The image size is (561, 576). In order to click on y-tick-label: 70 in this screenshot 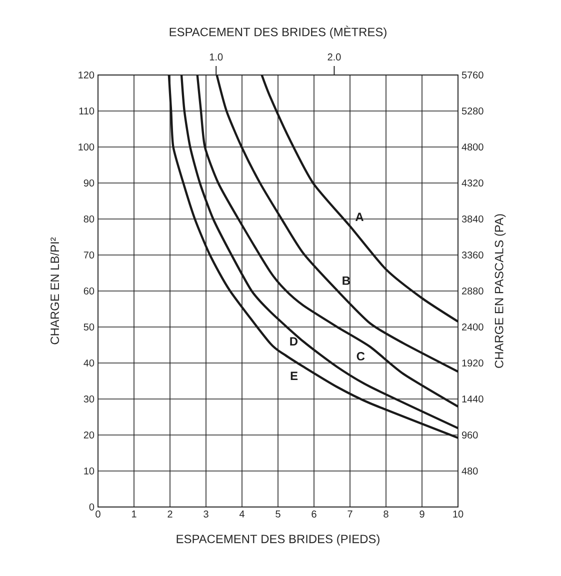, I will do `click(89, 255)`.